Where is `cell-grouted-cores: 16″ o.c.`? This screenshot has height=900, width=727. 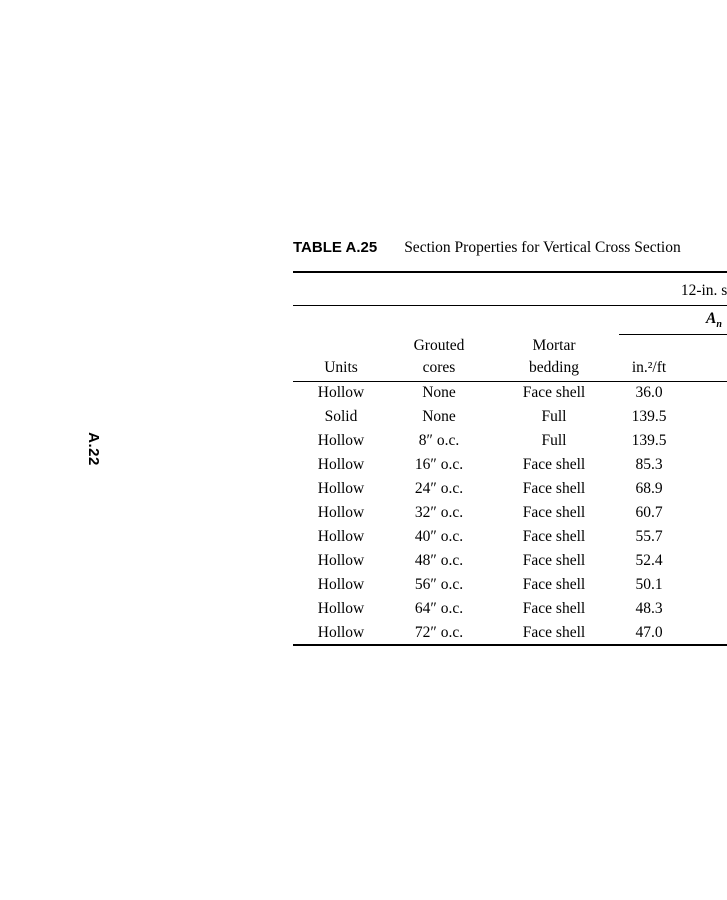 cell-grouted-cores: 16″ o.c. is located at coordinates (439, 464).